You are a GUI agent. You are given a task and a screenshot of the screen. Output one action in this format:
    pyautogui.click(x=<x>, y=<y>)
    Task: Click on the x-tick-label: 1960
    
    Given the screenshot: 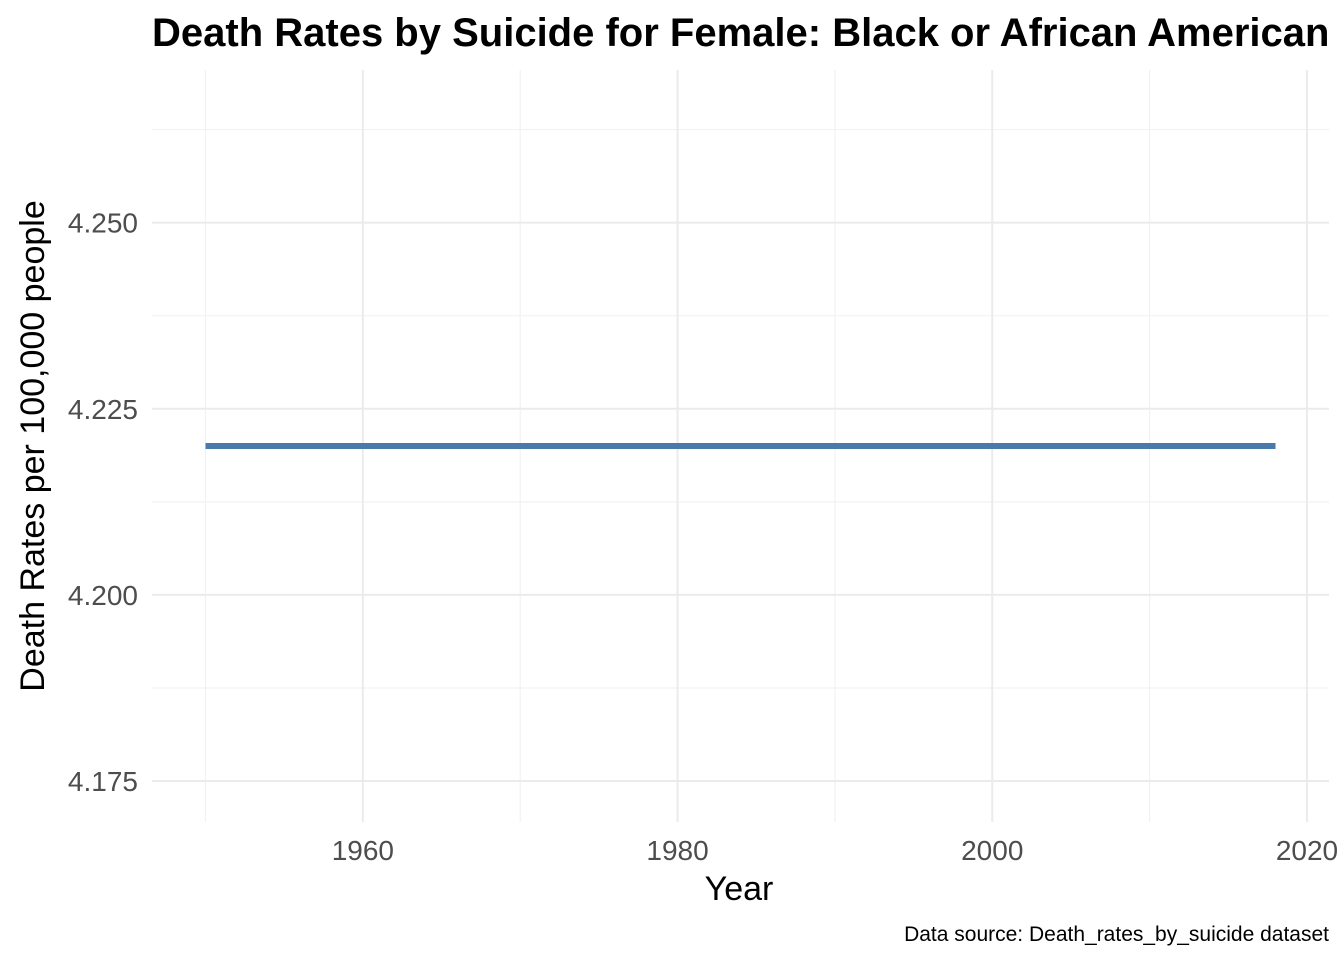 What is the action you would take?
    pyautogui.click(x=363, y=850)
    